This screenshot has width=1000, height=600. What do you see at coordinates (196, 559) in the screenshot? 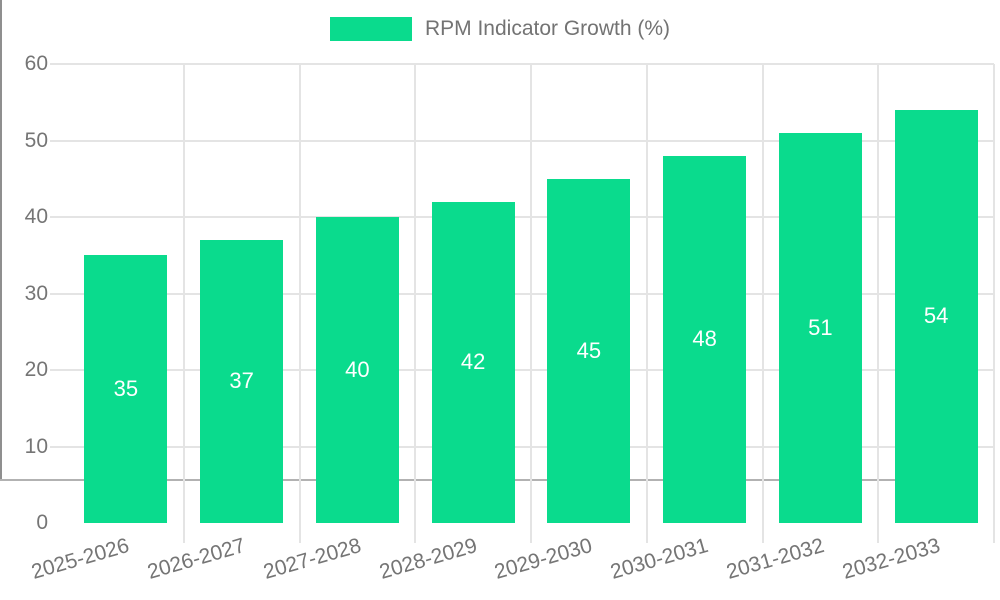
I see `x-axis-label: 2026-2027` at bounding box center [196, 559].